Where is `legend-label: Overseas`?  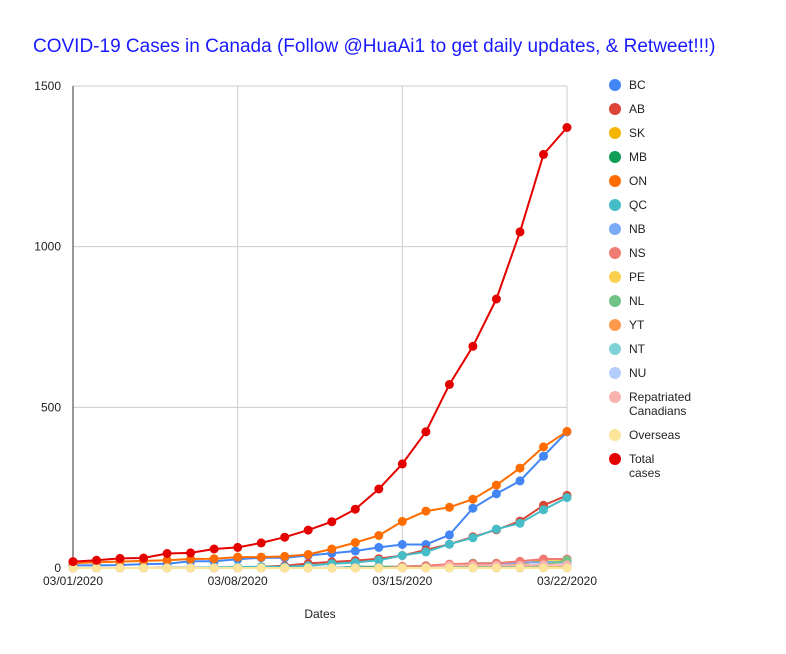
legend-label: Overseas is located at coordinates (654, 435).